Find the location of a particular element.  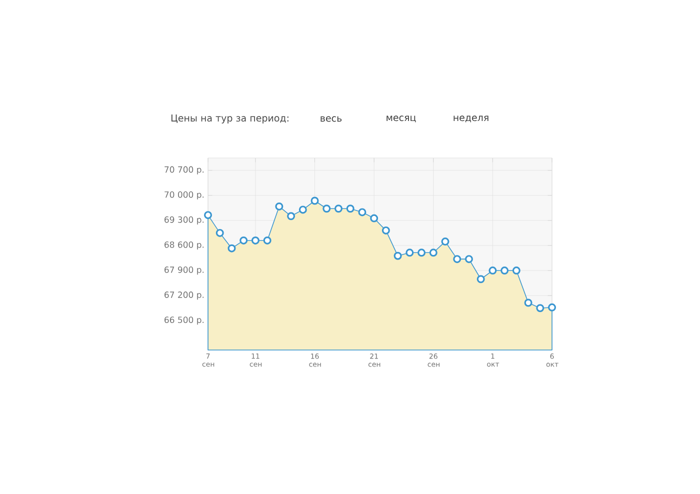

text: неделя is located at coordinates (471, 119).